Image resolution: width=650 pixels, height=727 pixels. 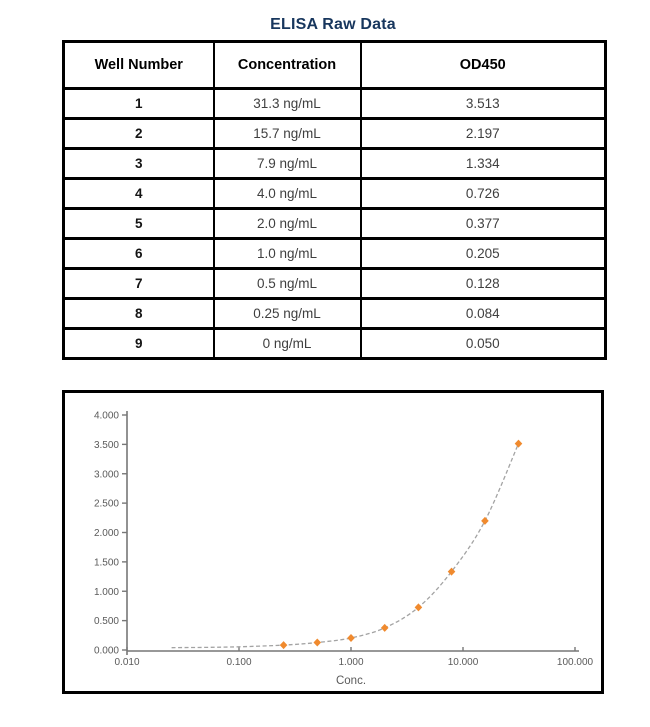 What do you see at coordinates (287, 163) in the screenshot?
I see `concentration-cell: 7.9 ng/mL` at bounding box center [287, 163].